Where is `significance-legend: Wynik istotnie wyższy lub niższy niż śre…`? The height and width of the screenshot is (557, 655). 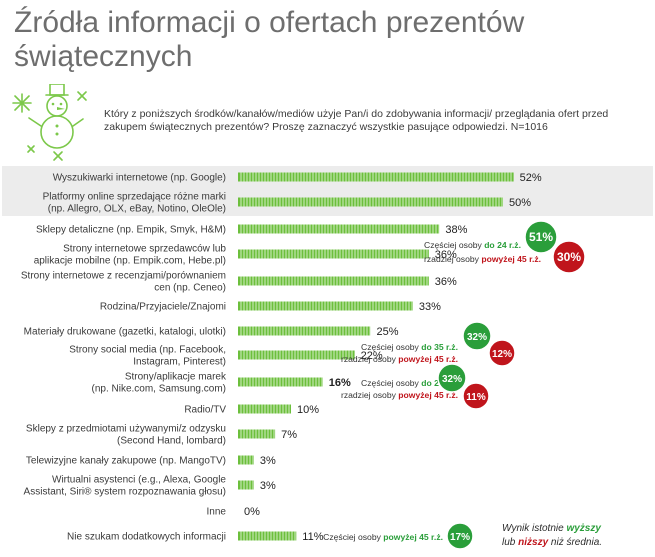 significance-legend: Wynik istotnie wyższy lub niższy niż śre… is located at coordinates (577, 536).